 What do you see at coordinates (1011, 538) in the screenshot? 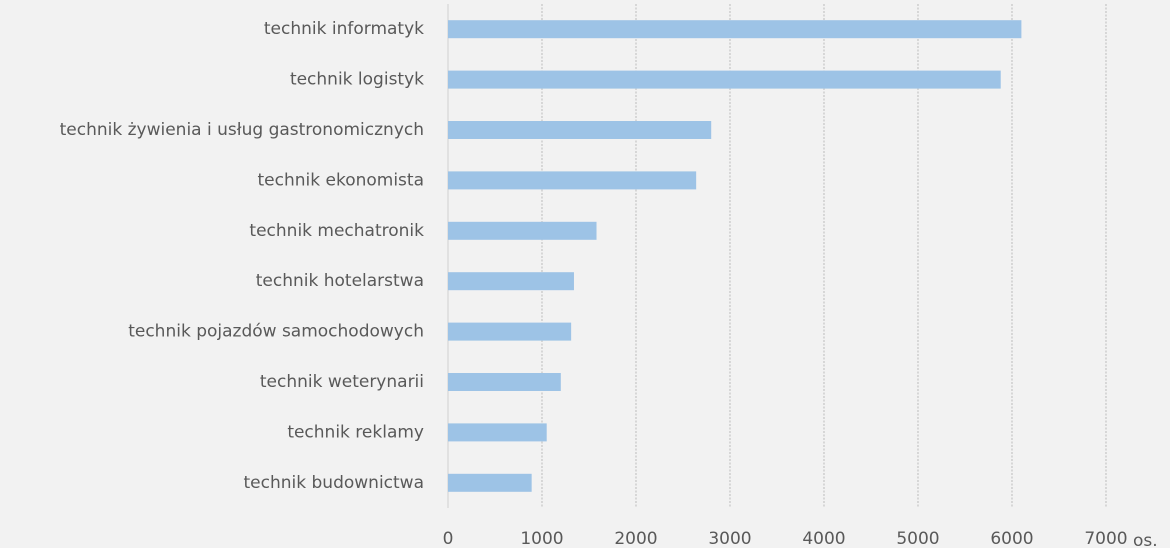
I see `x-tick-label: 6000` at bounding box center [1011, 538].